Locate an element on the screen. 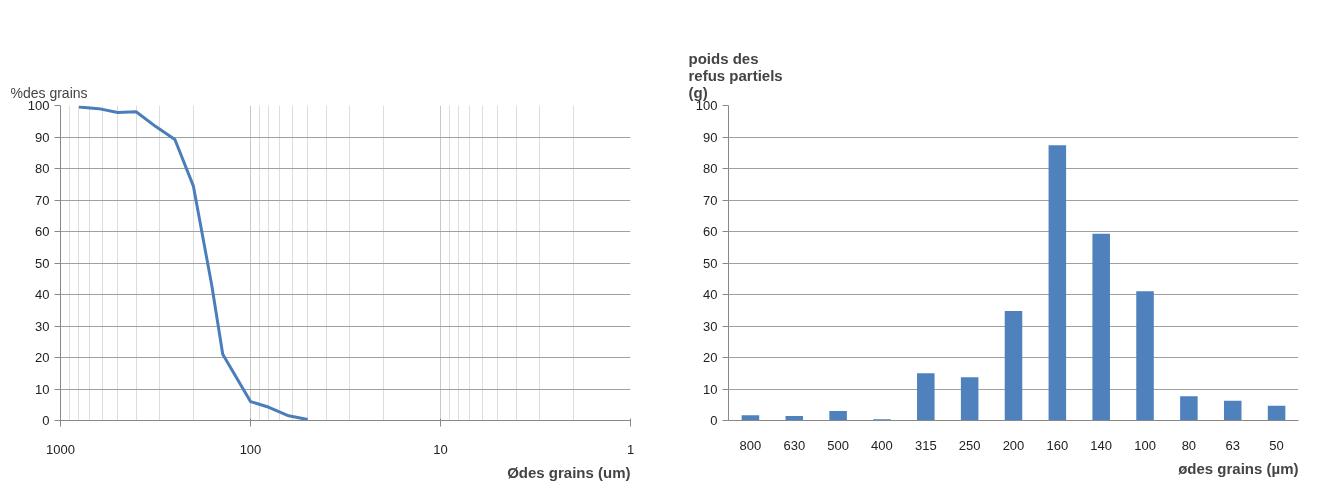 The height and width of the screenshot is (497, 1331). x-tick-label: 800 is located at coordinates (750, 445).